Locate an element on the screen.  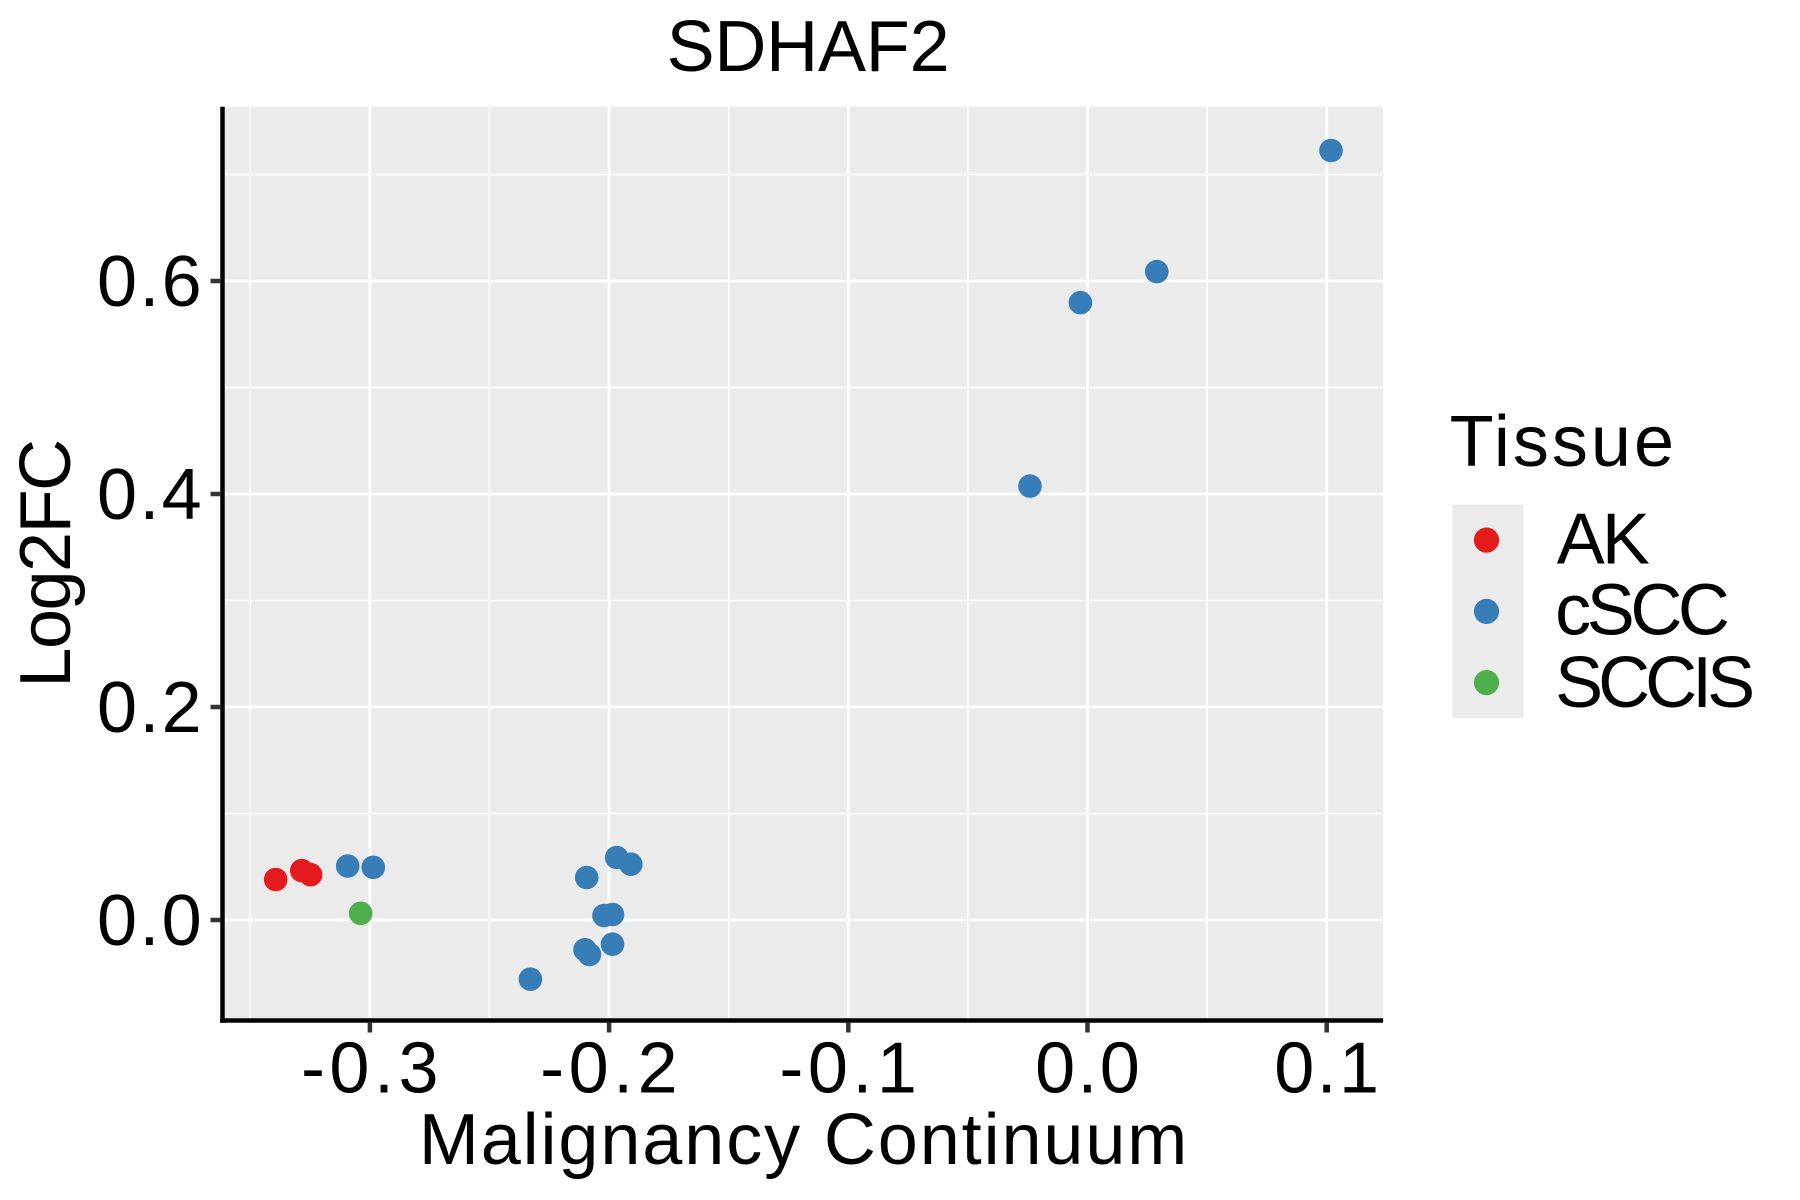
svg-text: AK is located at coordinates (1603, 540).